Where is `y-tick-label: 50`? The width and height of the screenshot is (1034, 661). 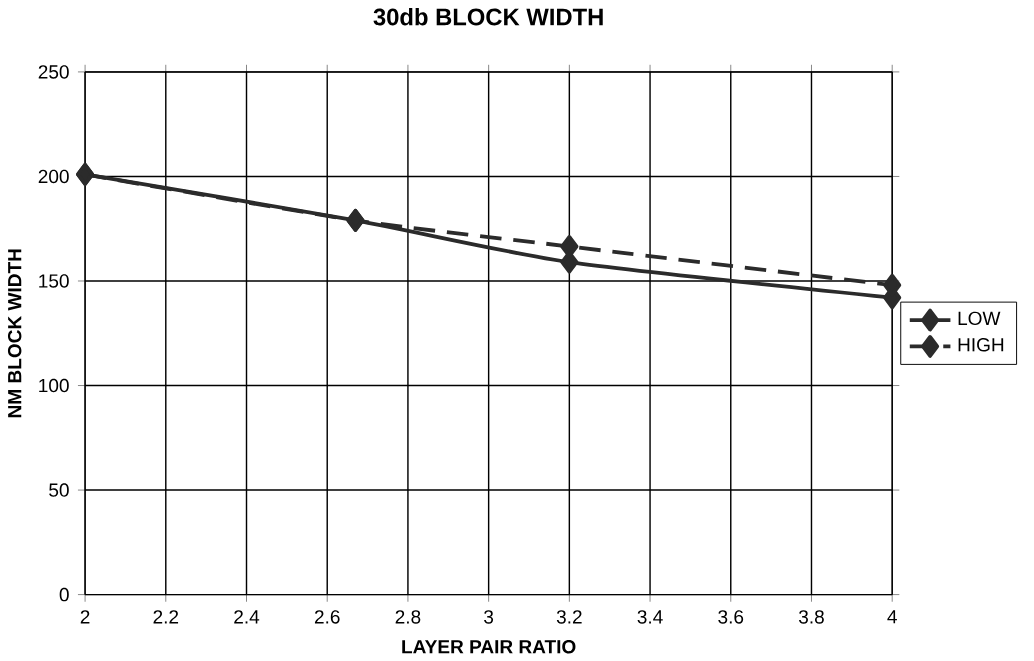 y-tick-label: 50 is located at coordinates (59, 490).